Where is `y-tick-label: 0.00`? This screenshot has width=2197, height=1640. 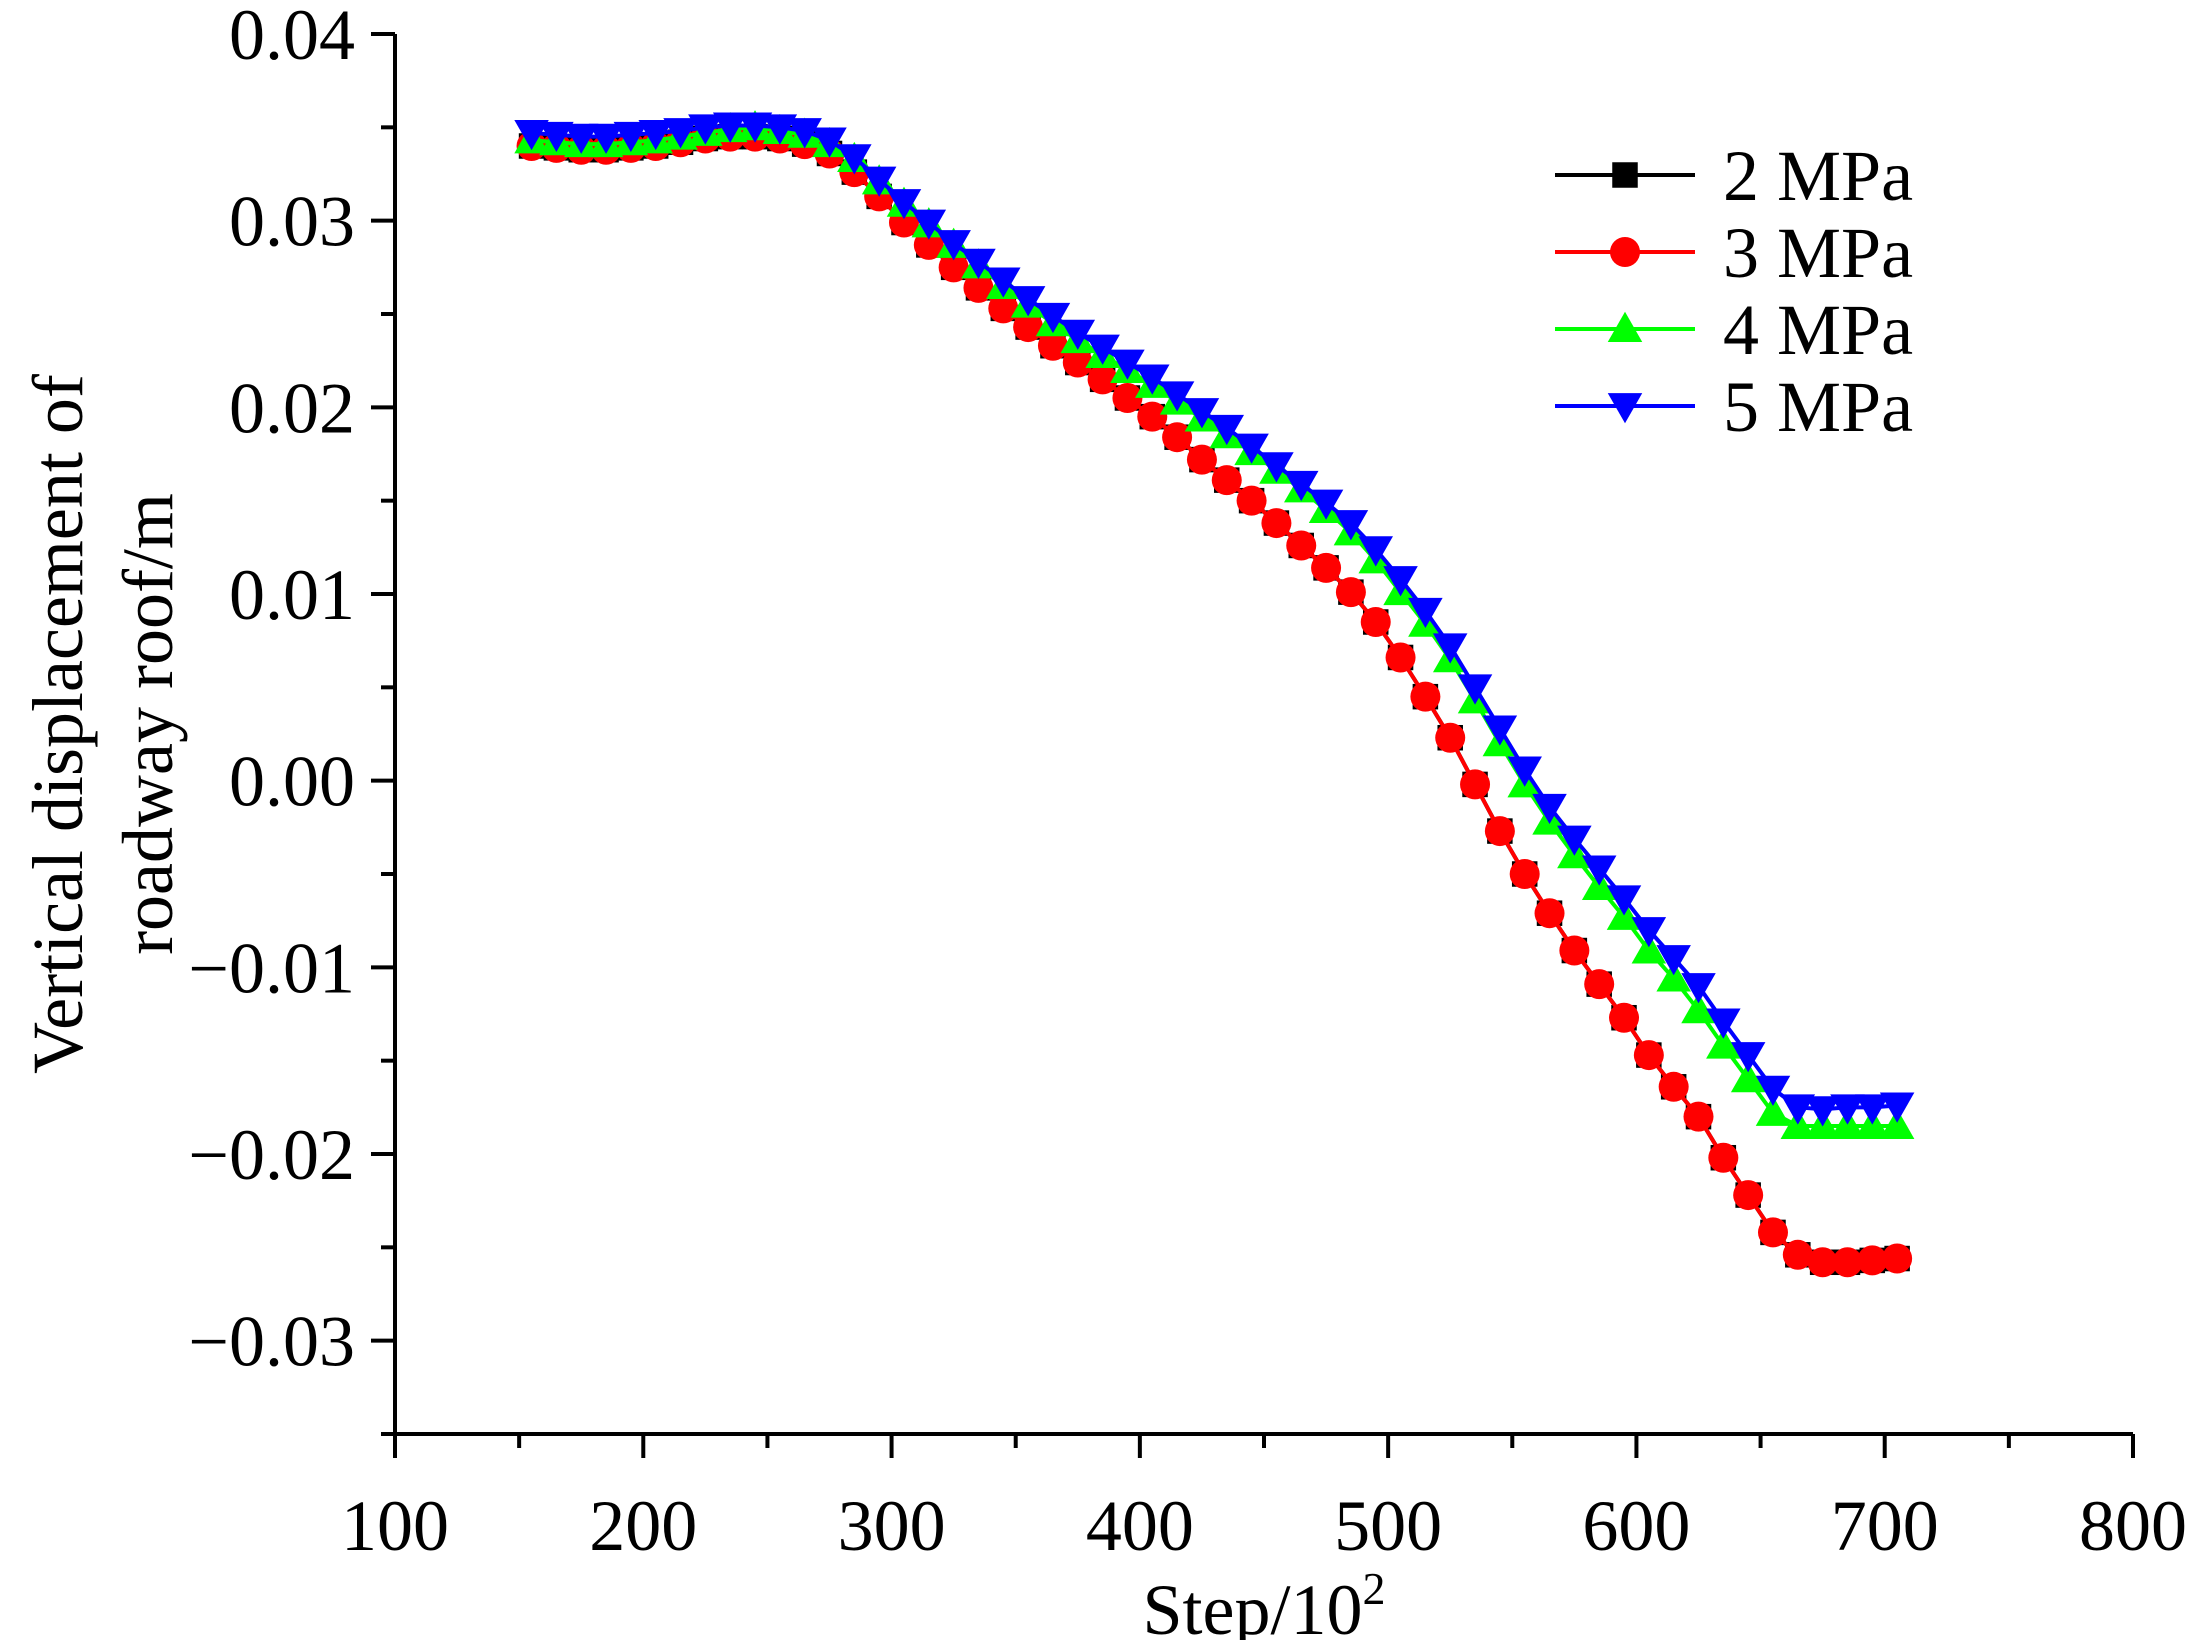
y-tick-label: 0.00 is located at coordinates (292, 782).